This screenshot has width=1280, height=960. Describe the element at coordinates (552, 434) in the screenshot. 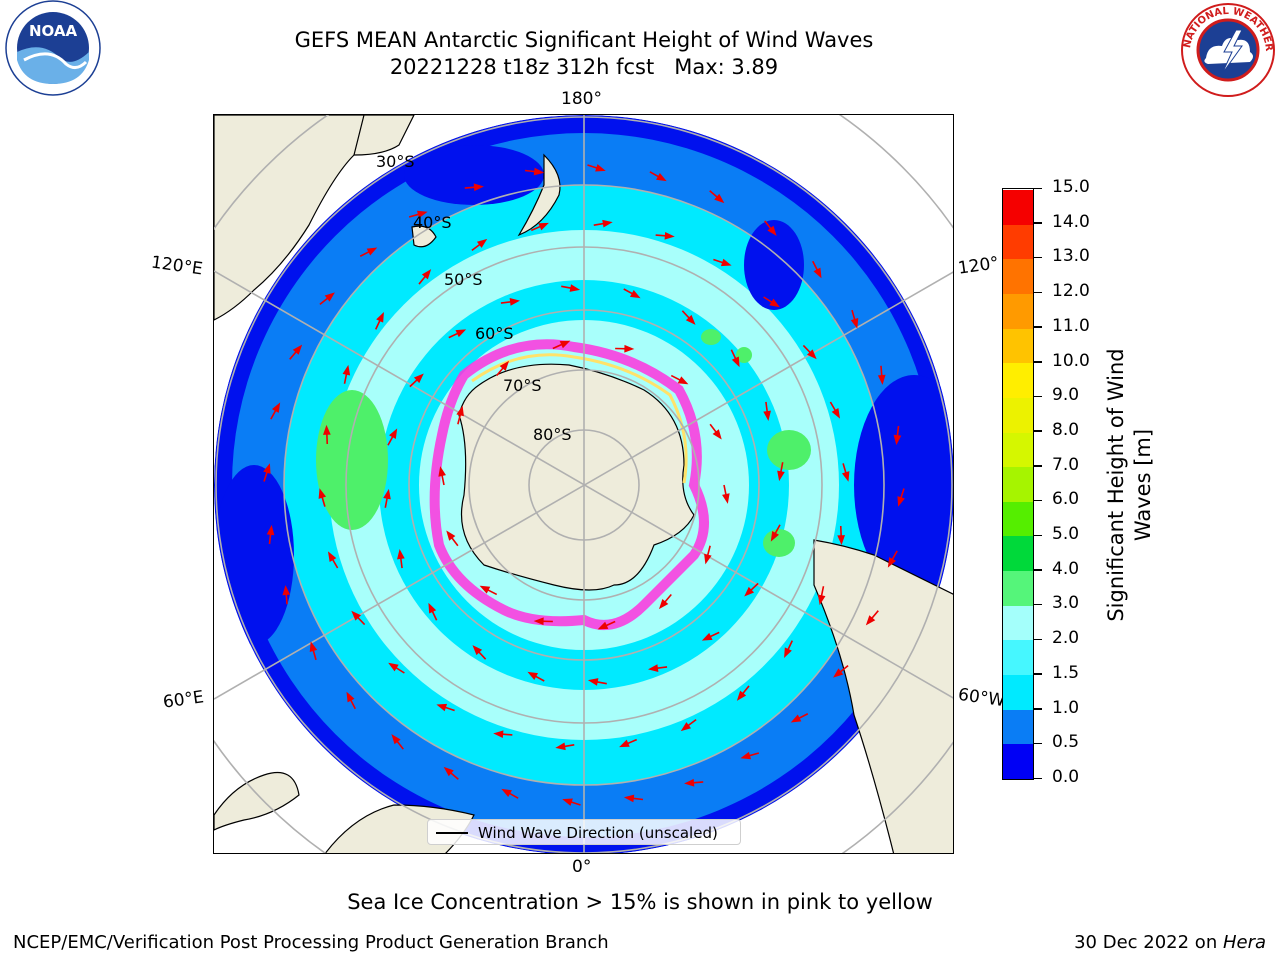

I see `lat-label-80: 80°S` at that location.